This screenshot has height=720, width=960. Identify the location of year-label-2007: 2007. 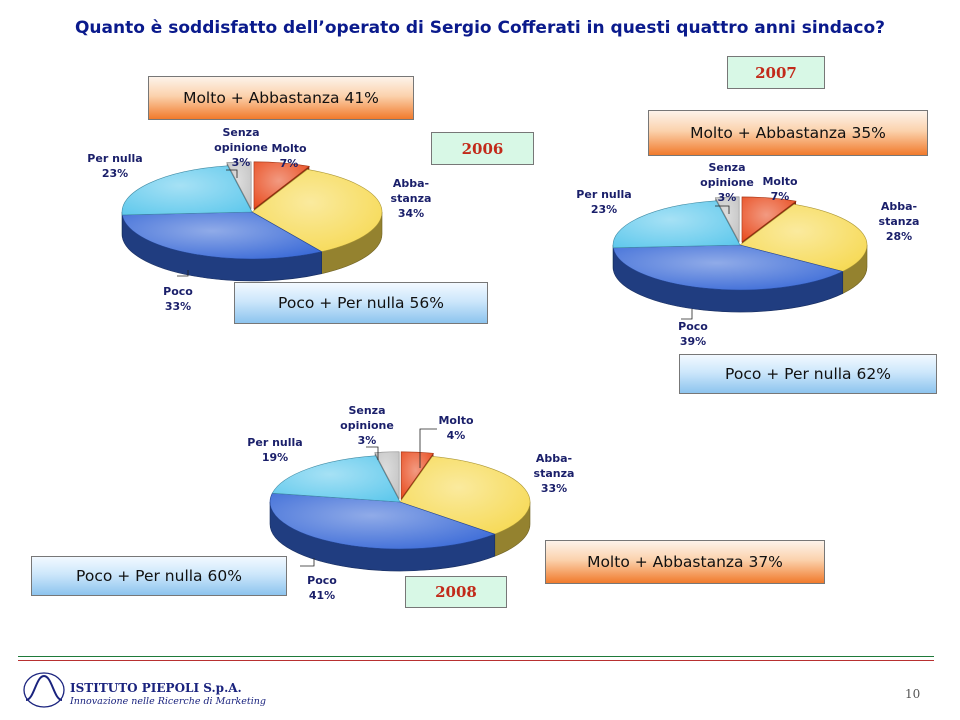
(776, 72).